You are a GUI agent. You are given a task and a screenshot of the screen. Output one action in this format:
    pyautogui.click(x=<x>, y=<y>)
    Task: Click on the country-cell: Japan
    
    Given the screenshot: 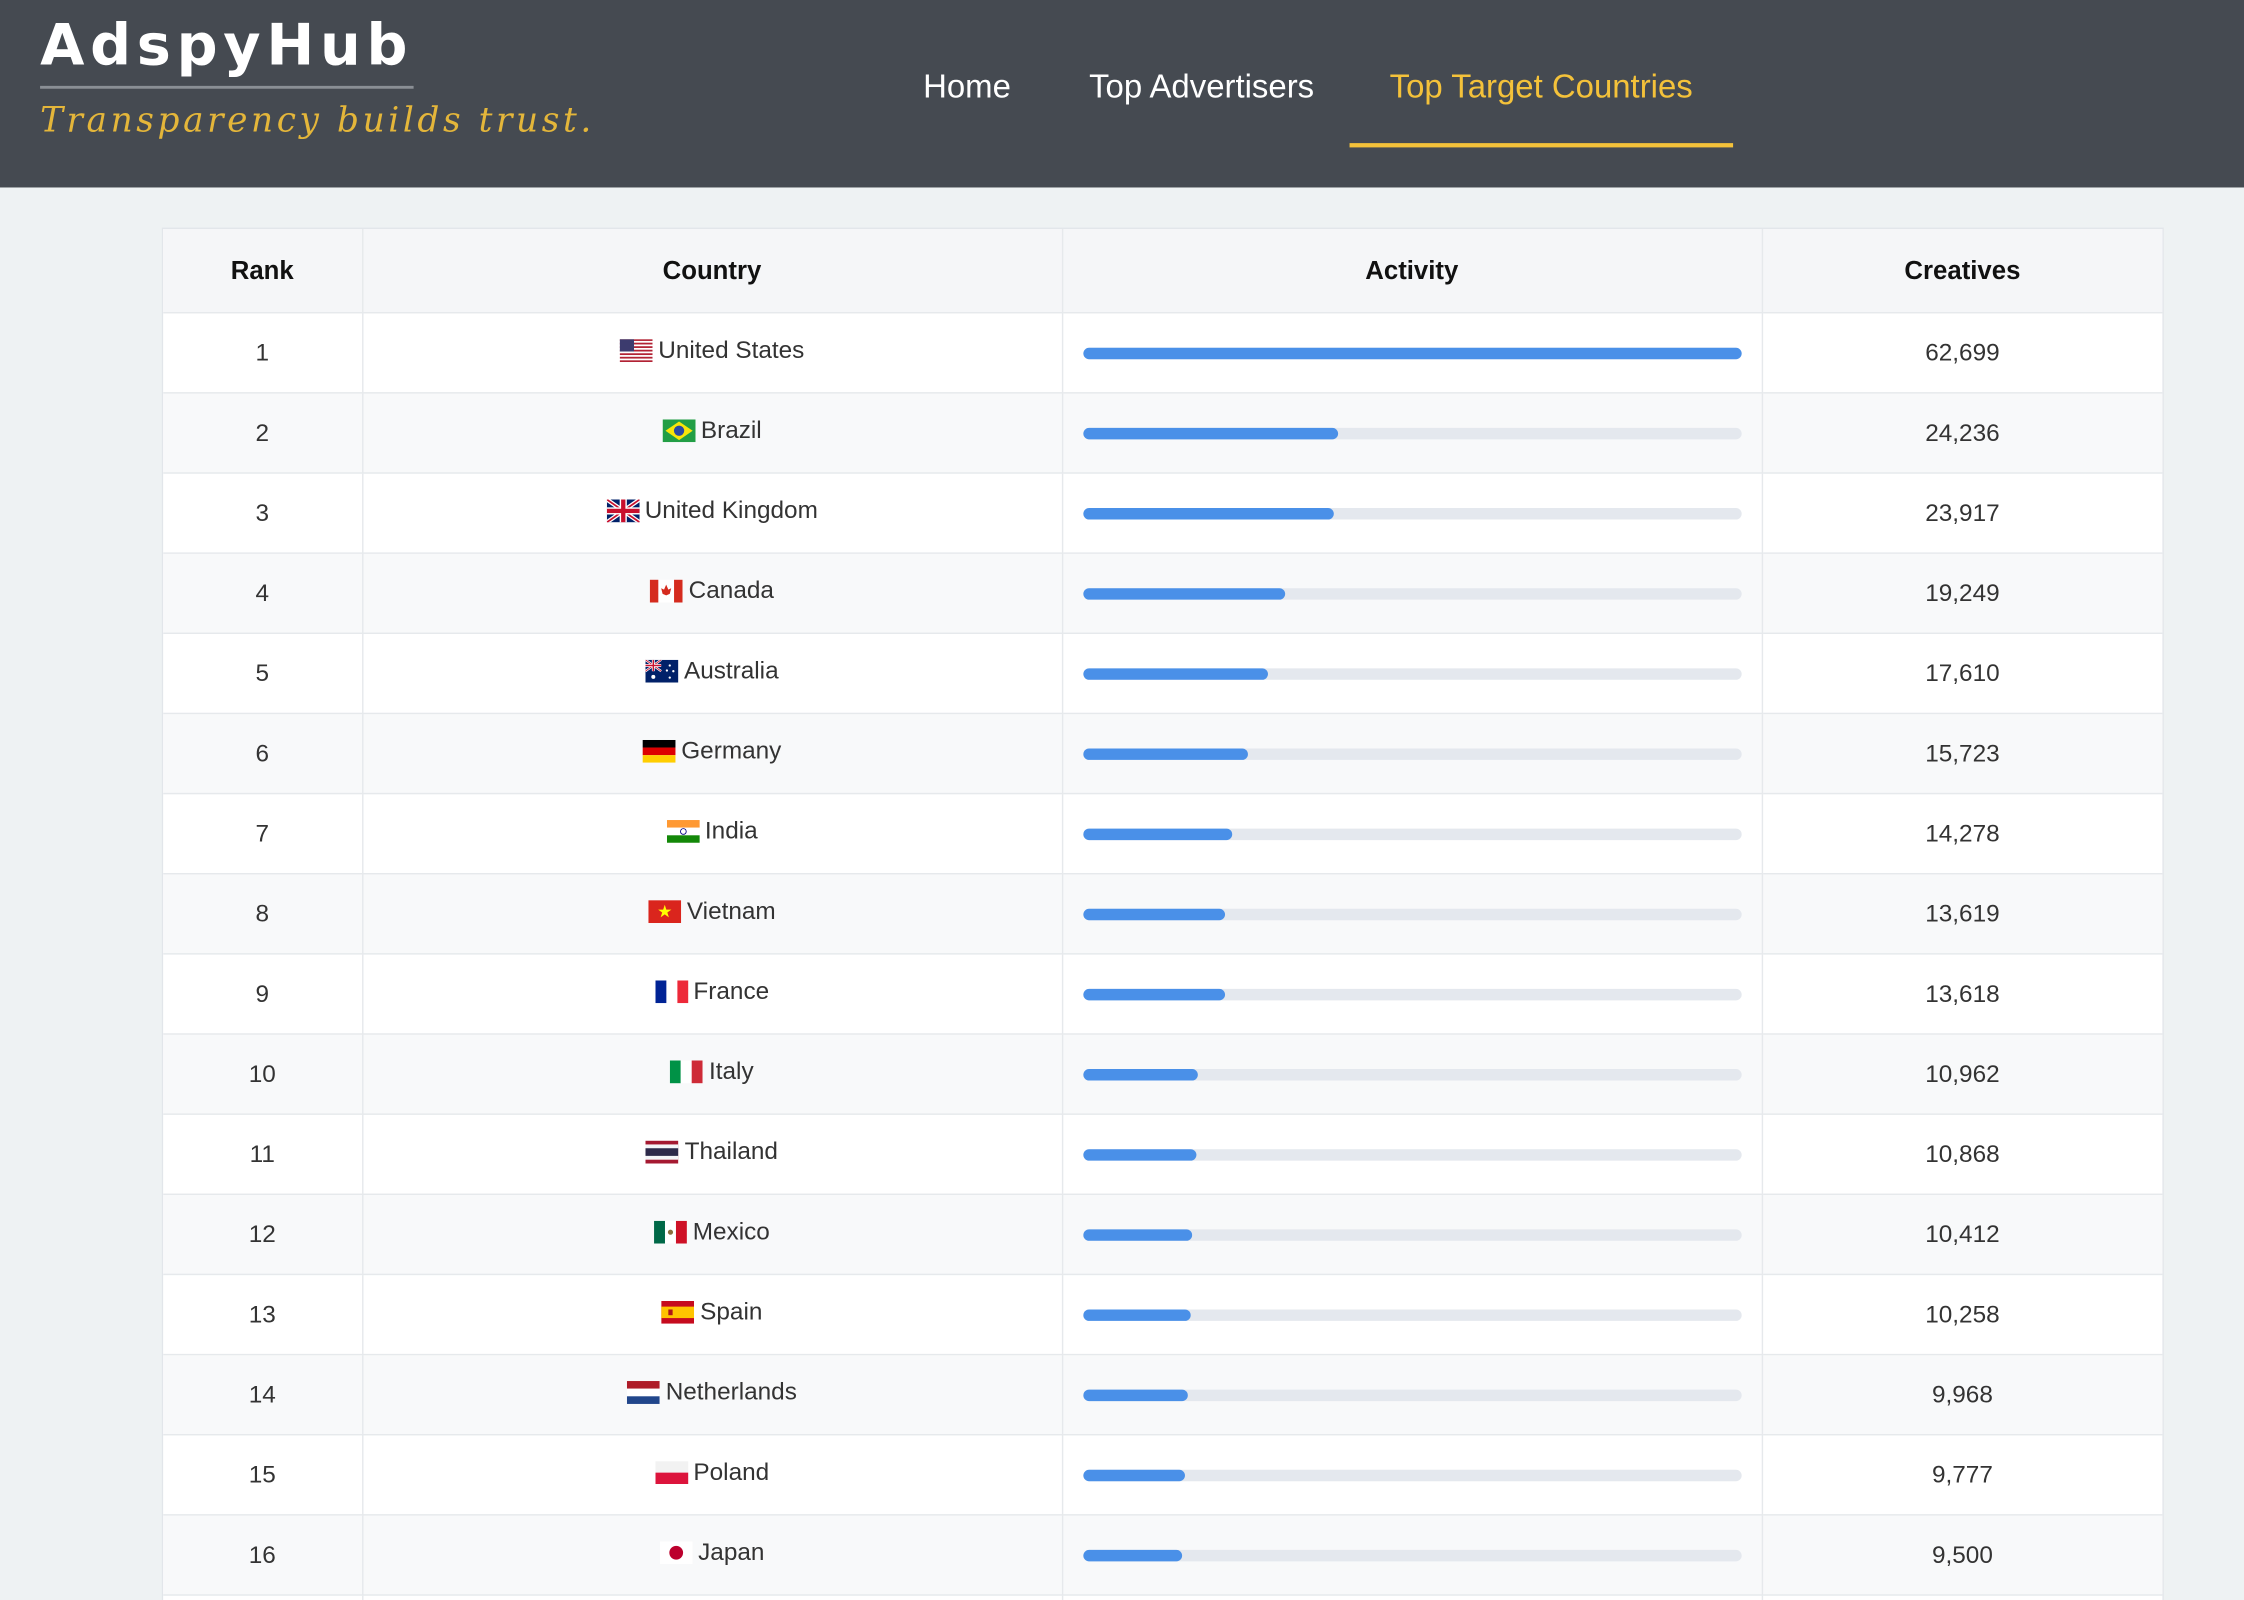 What is the action you would take?
    pyautogui.click(x=712, y=1555)
    